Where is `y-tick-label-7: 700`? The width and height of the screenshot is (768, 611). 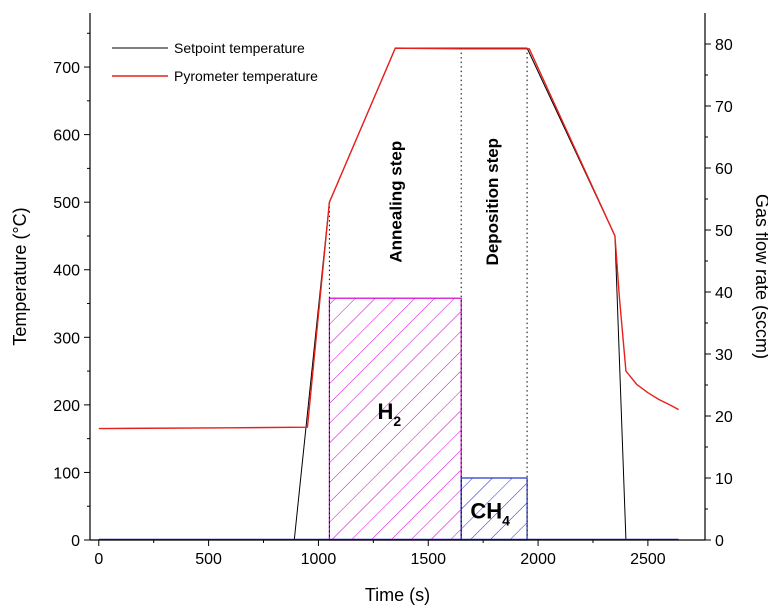 y-tick-label-7: 700 is located at coordinates (66, 68).